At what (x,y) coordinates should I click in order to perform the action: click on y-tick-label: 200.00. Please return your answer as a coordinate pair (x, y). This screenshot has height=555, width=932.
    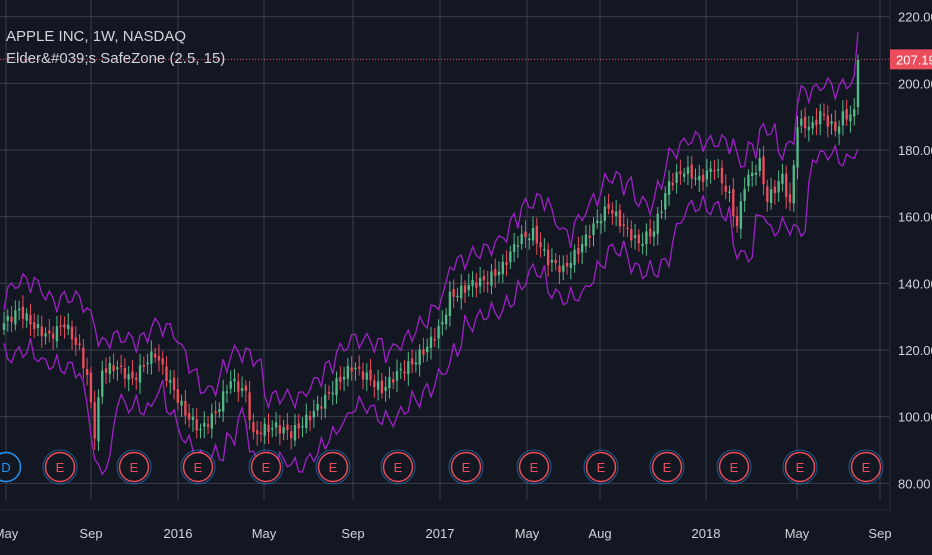
    Looking at the image, I should click on (915, 83).